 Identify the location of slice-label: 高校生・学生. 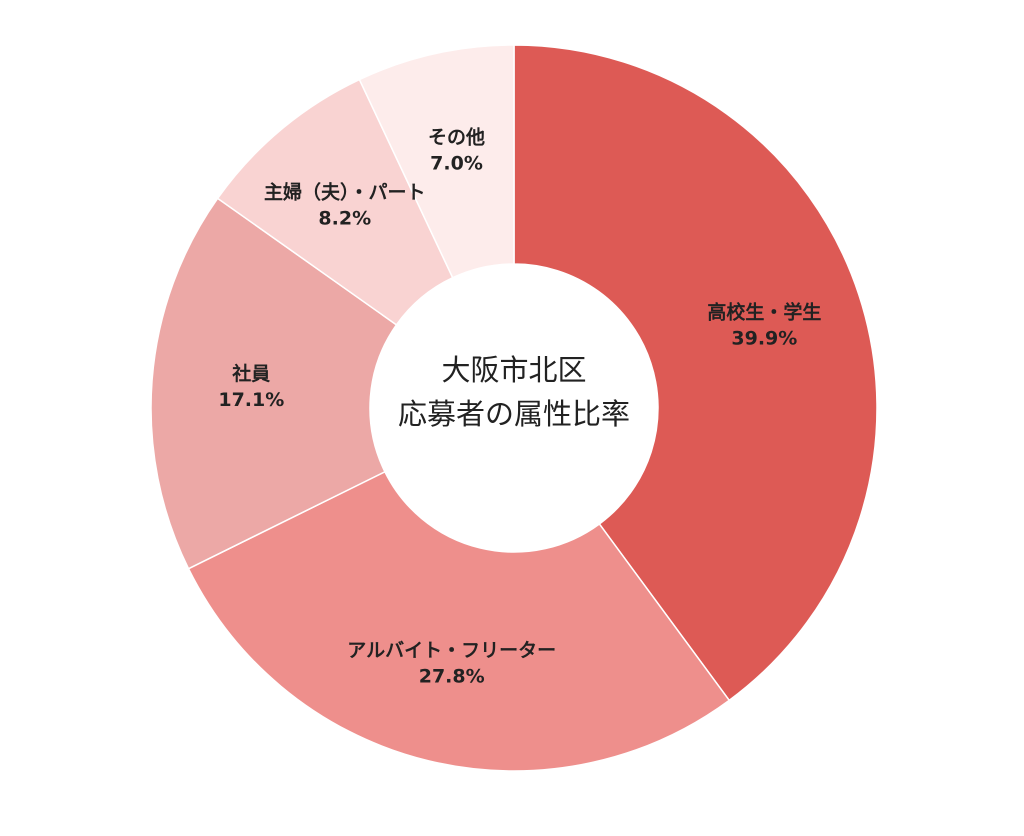
(764, 311).